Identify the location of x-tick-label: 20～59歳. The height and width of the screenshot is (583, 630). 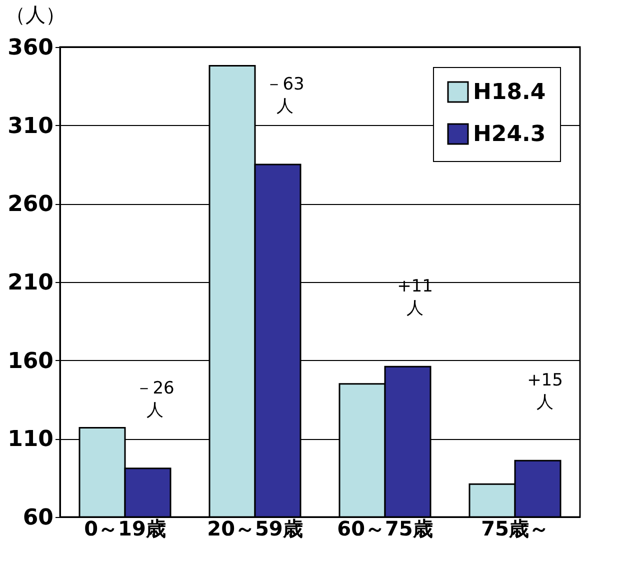
(255, 528).